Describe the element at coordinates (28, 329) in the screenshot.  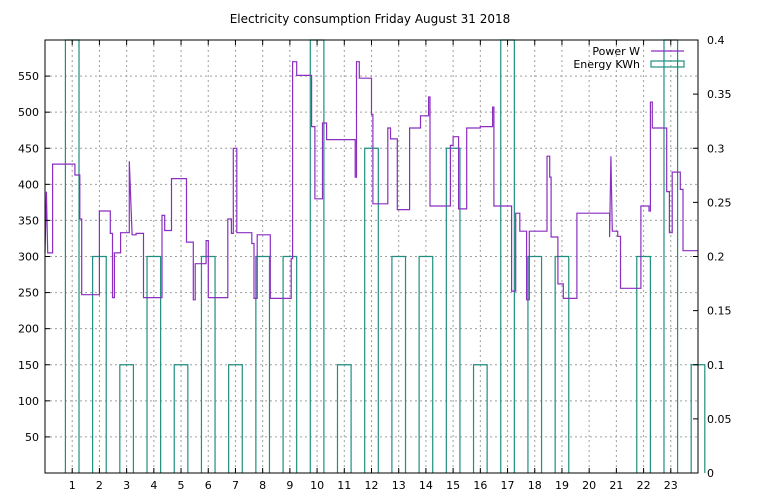
I see `y-tick-label: 200` at that location.